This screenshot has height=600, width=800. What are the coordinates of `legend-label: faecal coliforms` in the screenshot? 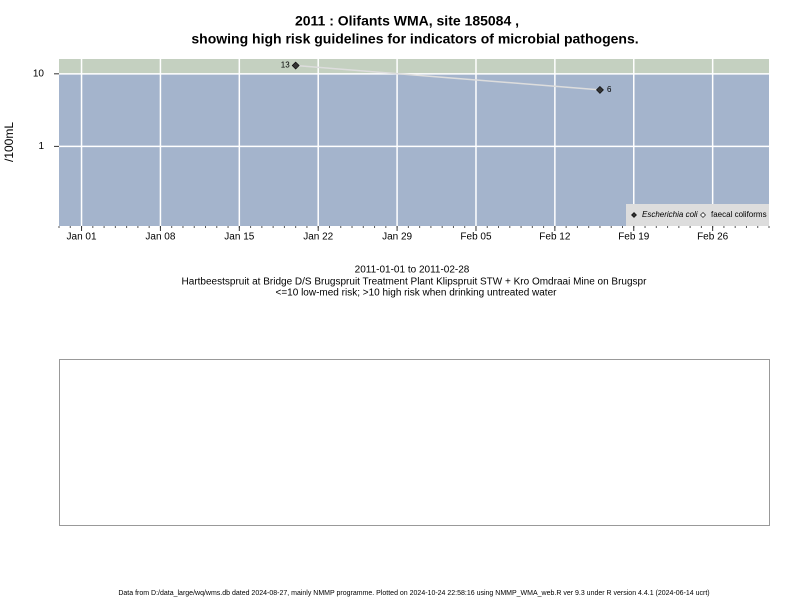 It's located at (739, 214).